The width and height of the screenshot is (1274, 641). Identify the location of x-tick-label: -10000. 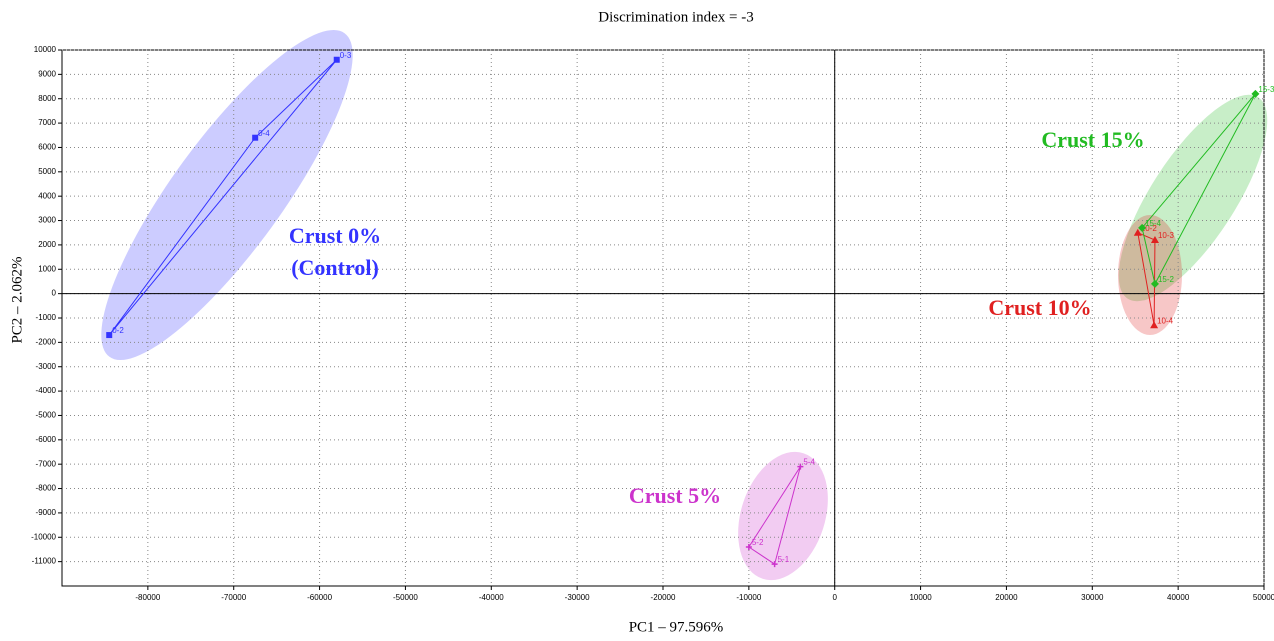
(748, 597).